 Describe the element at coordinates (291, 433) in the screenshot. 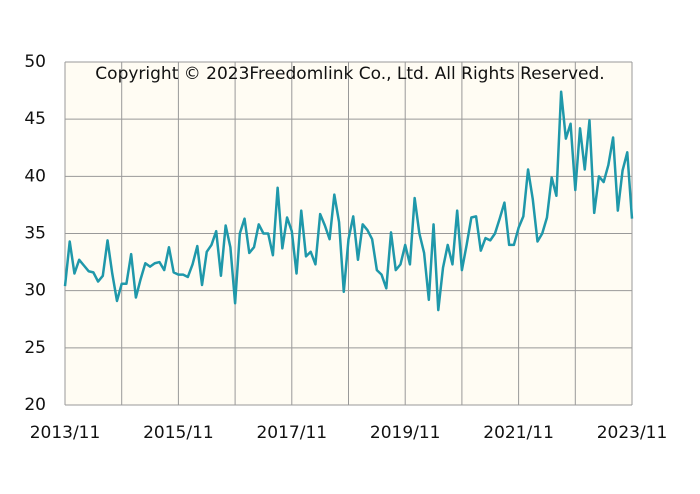

I see `x-tick-label: 2017/11` at that location.